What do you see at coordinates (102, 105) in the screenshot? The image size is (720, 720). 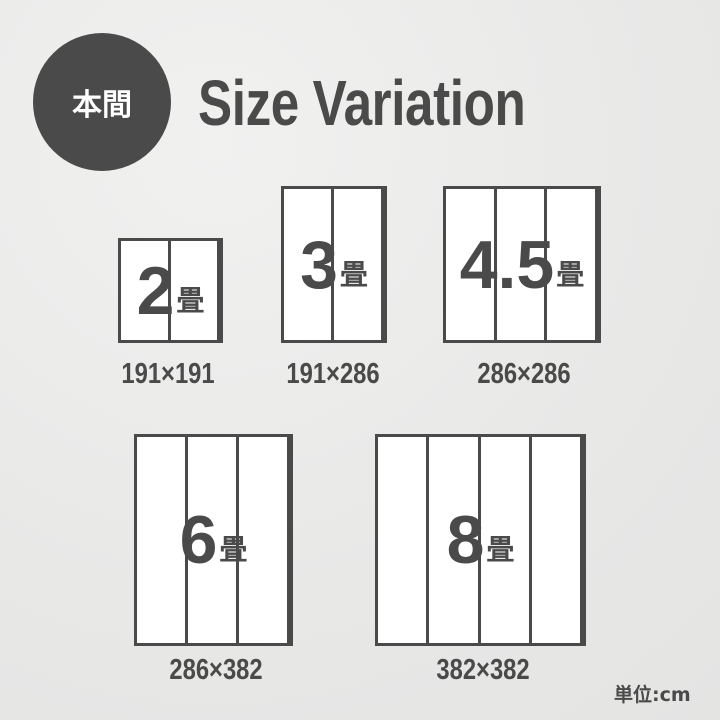 I see `badge-label: 本間` at bounding box center [102, 105].